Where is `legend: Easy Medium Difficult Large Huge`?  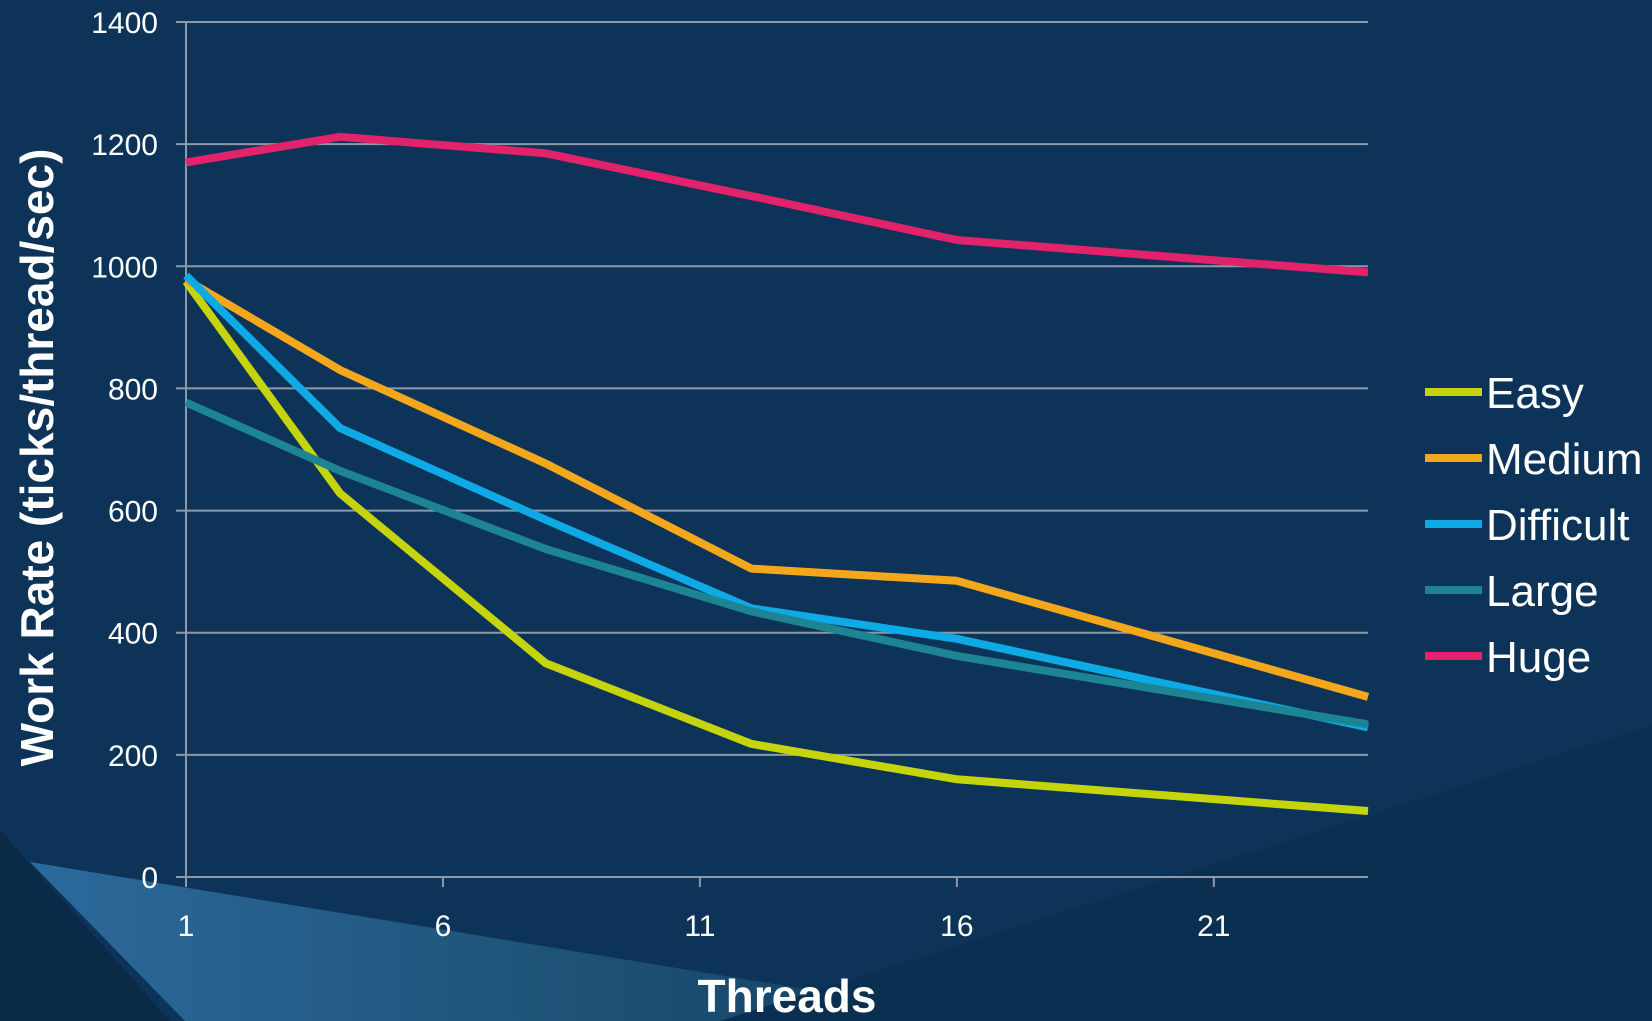
legend: Easy Medium Difficult Large Huge is located at coordinates (1534, 525).